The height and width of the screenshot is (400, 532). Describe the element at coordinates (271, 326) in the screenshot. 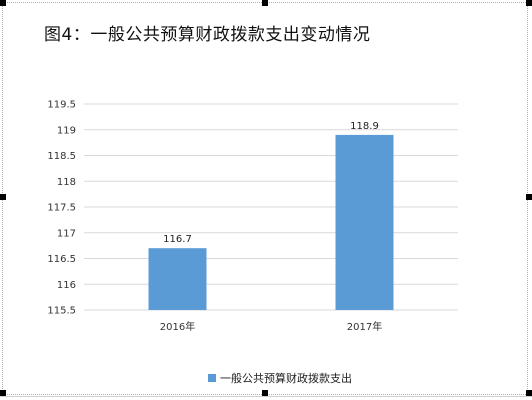

I see `x-axis-ticks: 2016年 2017年` at that location.